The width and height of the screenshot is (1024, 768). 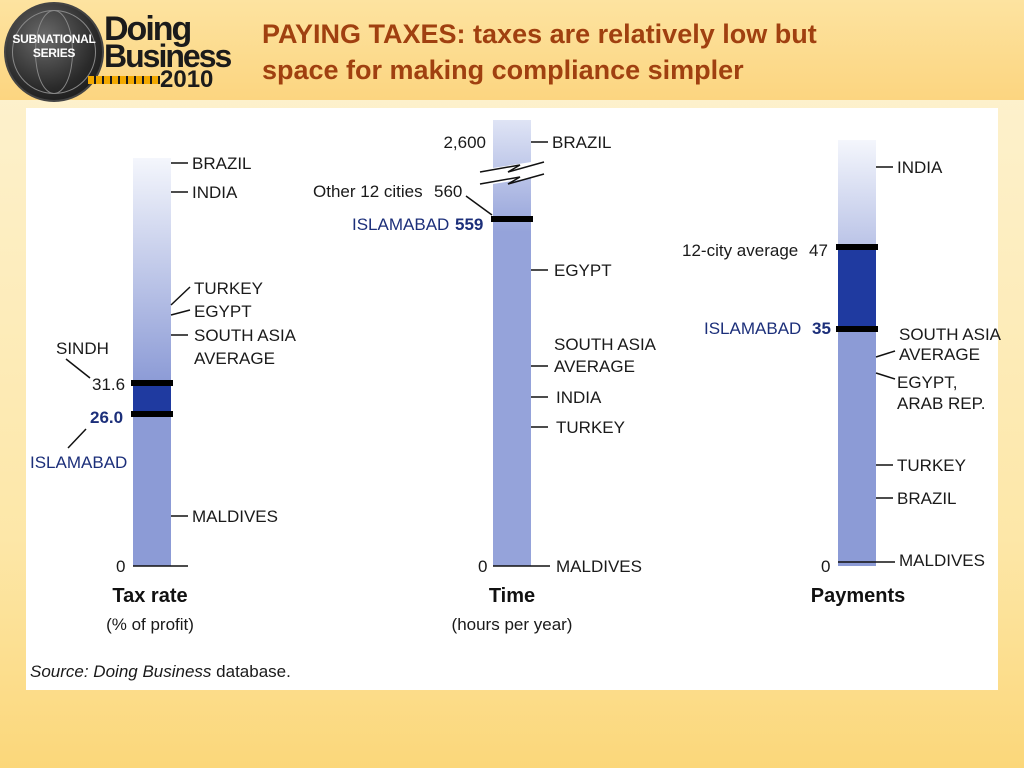 What do you see at coordinates (82, 348) in the screenshot?
I see `tax-marker-sindh-label: SINDH` at bounding box center [82, 348].